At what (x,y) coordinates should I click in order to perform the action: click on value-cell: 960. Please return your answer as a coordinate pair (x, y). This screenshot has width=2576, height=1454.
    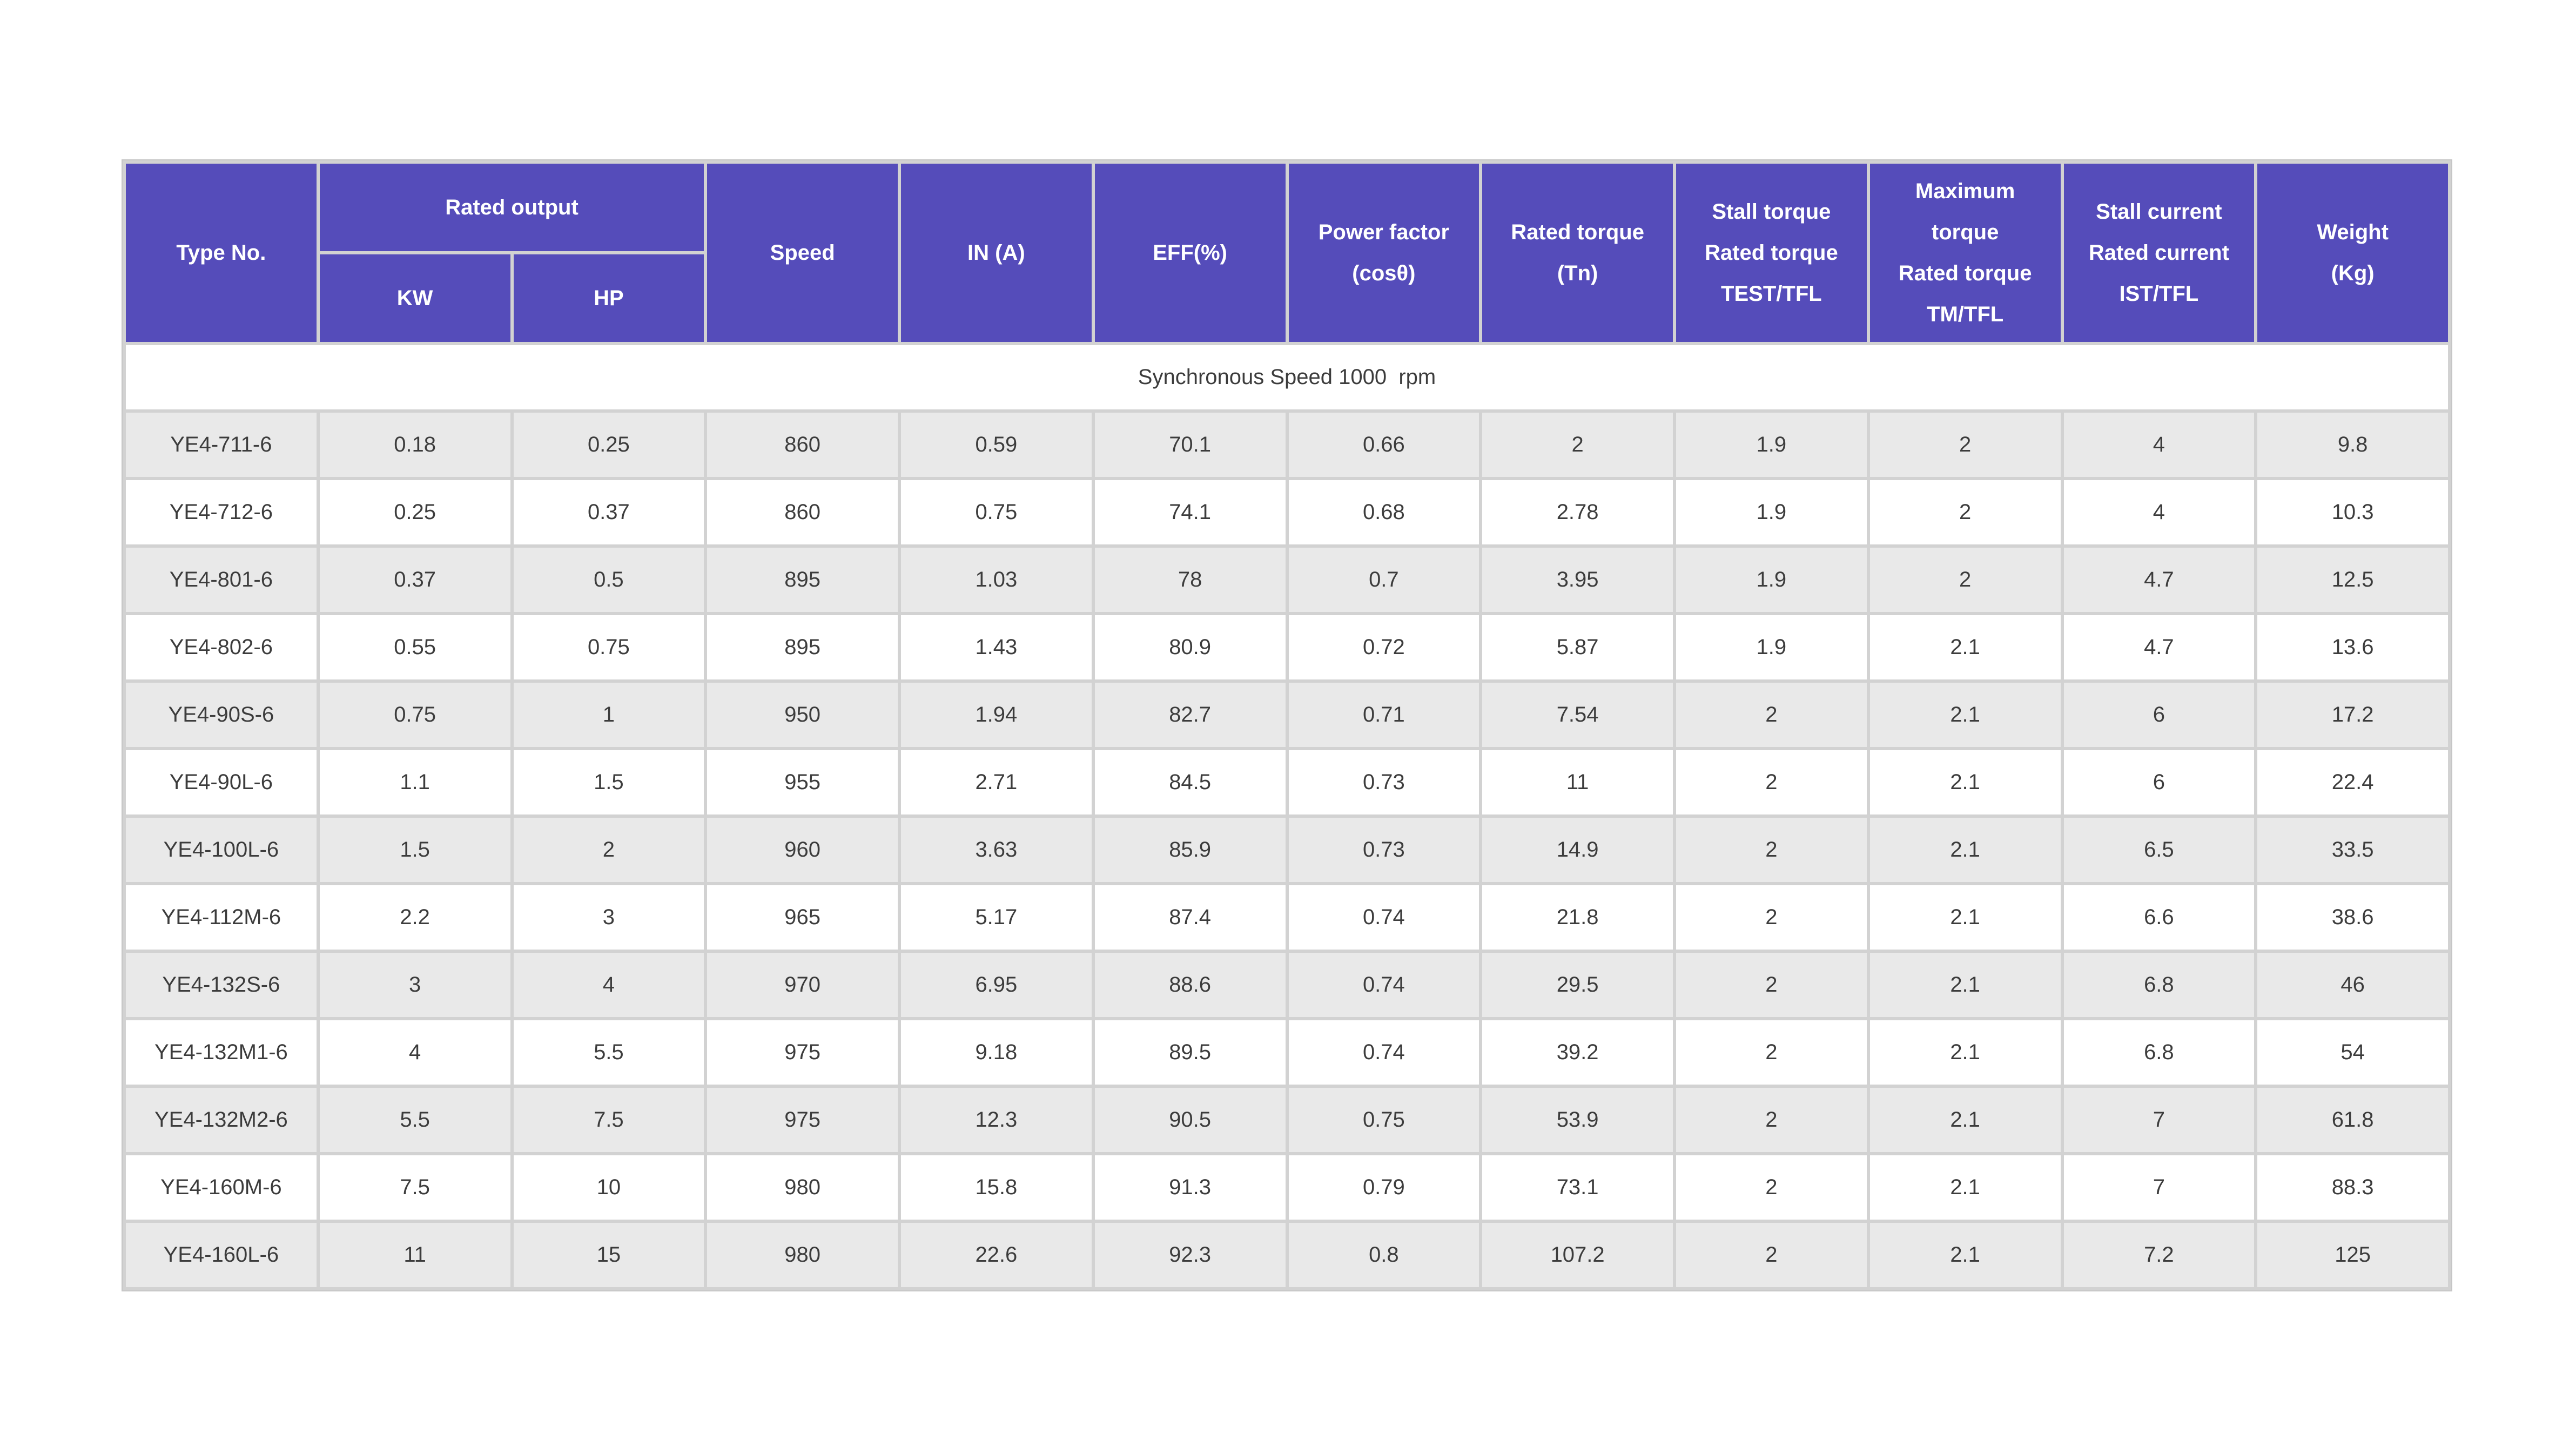
    Looking at the image, I should click on (802, 850).